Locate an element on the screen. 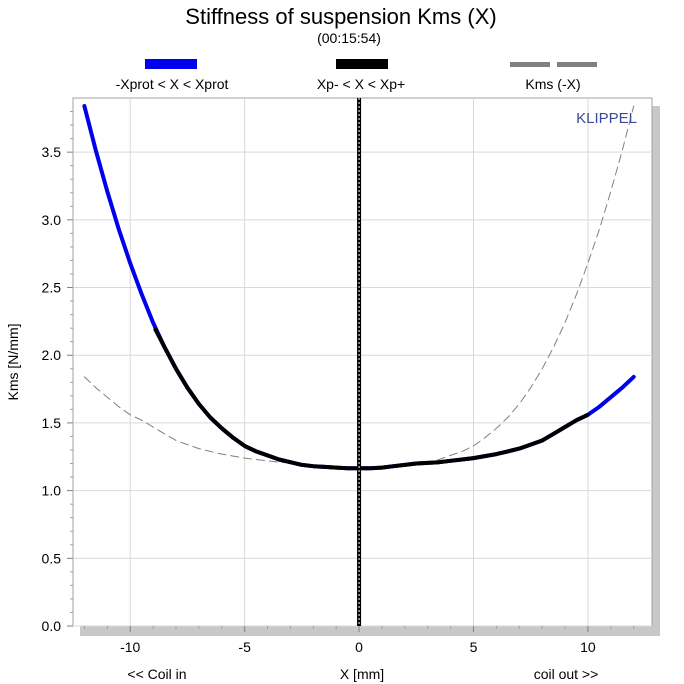  y-tick-label: 3.5 is located at coordinates (52, 152).